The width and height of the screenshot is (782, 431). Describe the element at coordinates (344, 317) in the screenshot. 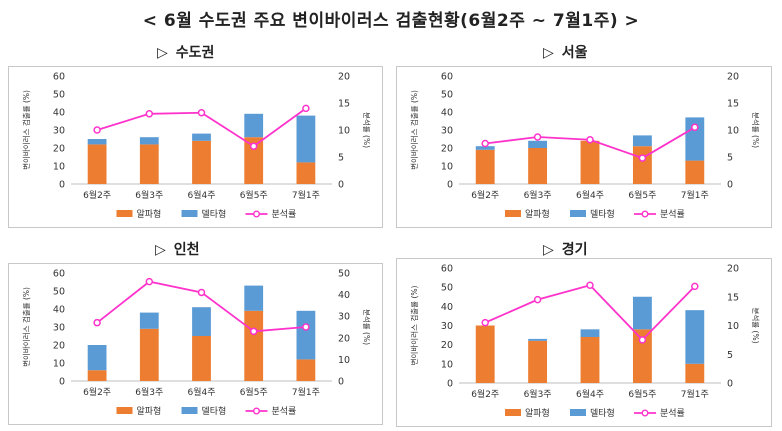

I see `y2-tick-label: 30` at that location.